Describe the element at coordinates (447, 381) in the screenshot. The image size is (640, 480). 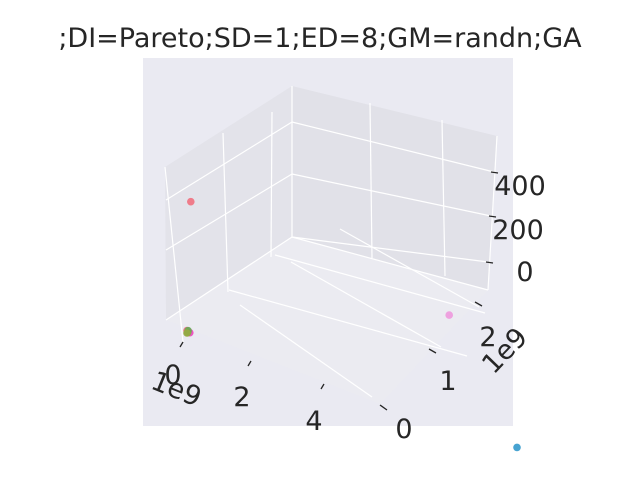
I see `y-tick-label: 1` at that location.